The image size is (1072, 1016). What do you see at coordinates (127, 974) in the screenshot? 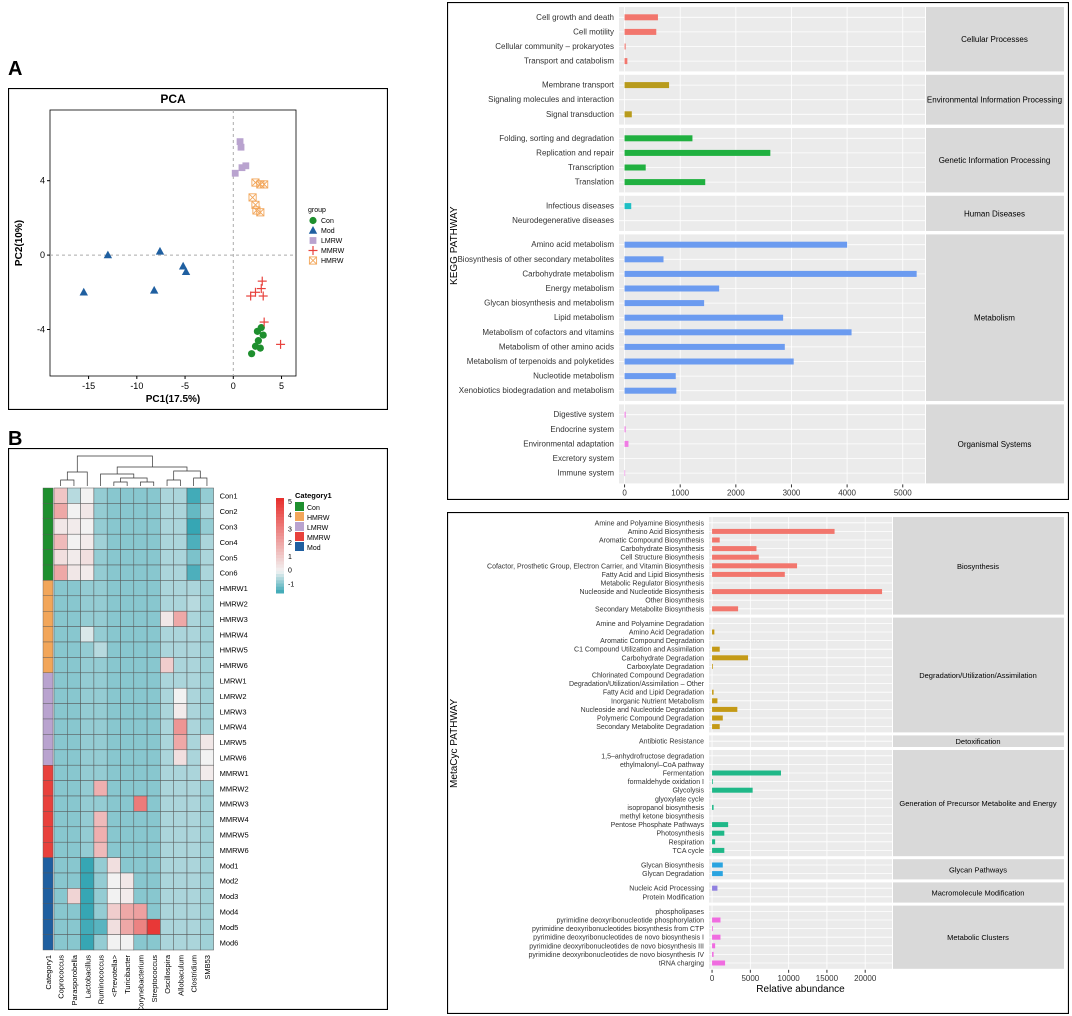
I see `heatmap-column-label: Turicibacter` at bounding box center [127, 974].